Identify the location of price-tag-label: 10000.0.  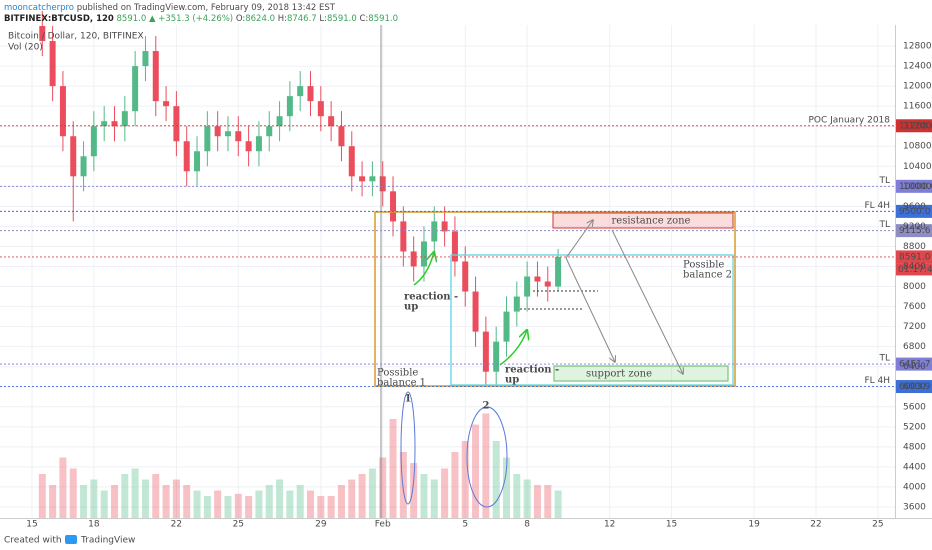
(915, 187).